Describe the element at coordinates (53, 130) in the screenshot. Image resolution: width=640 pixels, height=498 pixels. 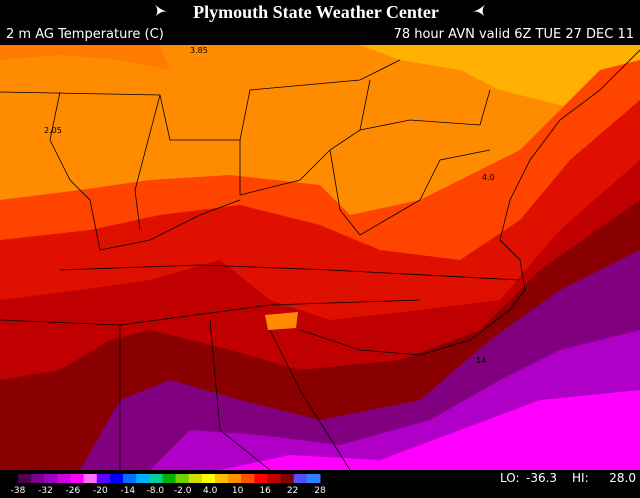
I see `contour-label: 2.05` at that location.